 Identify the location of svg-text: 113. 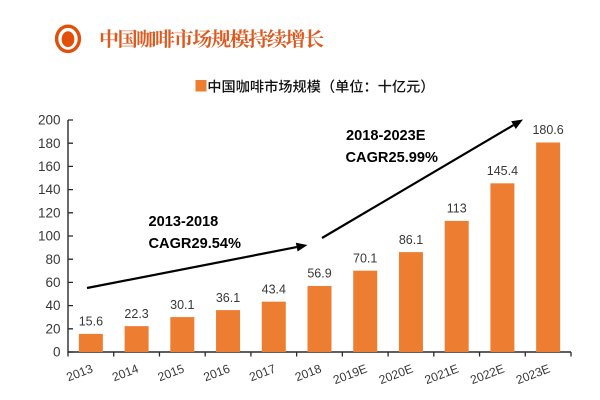
(457, 209).